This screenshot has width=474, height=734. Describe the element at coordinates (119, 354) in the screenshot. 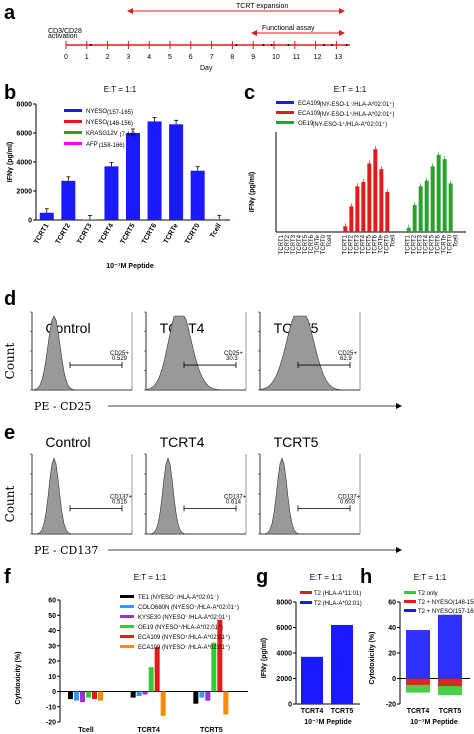

I see `d-gate-label-0: CD25+` at that location.